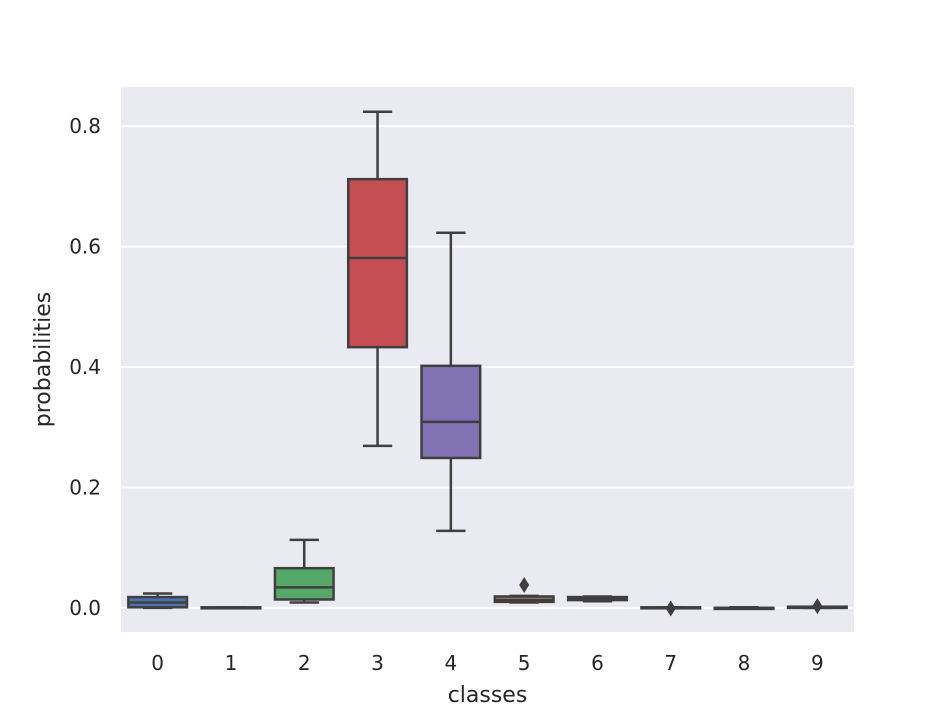  Describe the element at coordinates (231, 663) in the screenshot. I see `x-tick-label: 1` at that location.